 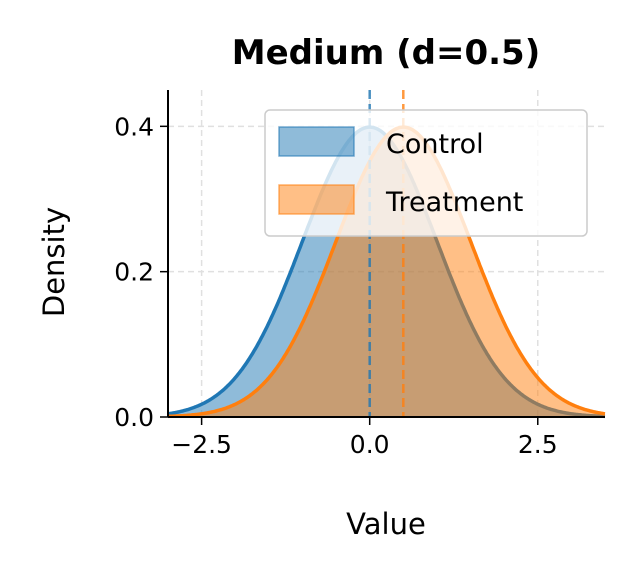 What do you see at coordinates (386, 524) in the screenshot?
I see `x-axis-label: Value` at bounding box center [386, 524].